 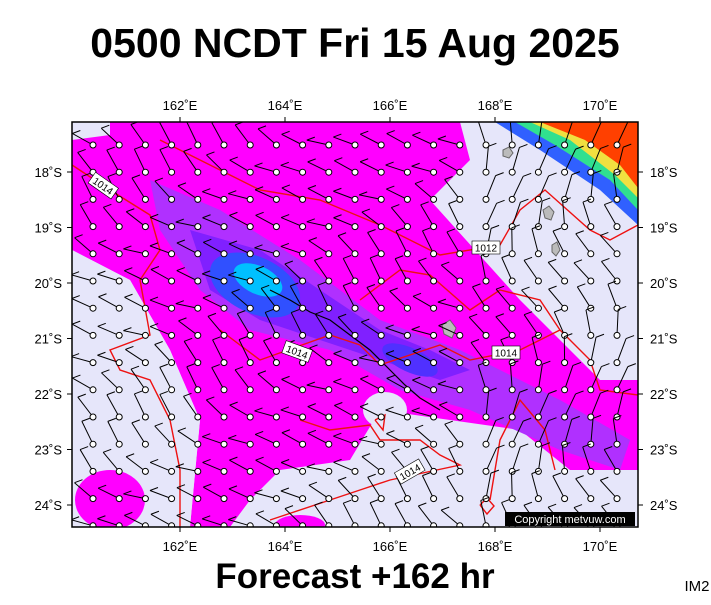 I want to click on copyright: Copyright metvuw.com, so click(x=569, y=520).